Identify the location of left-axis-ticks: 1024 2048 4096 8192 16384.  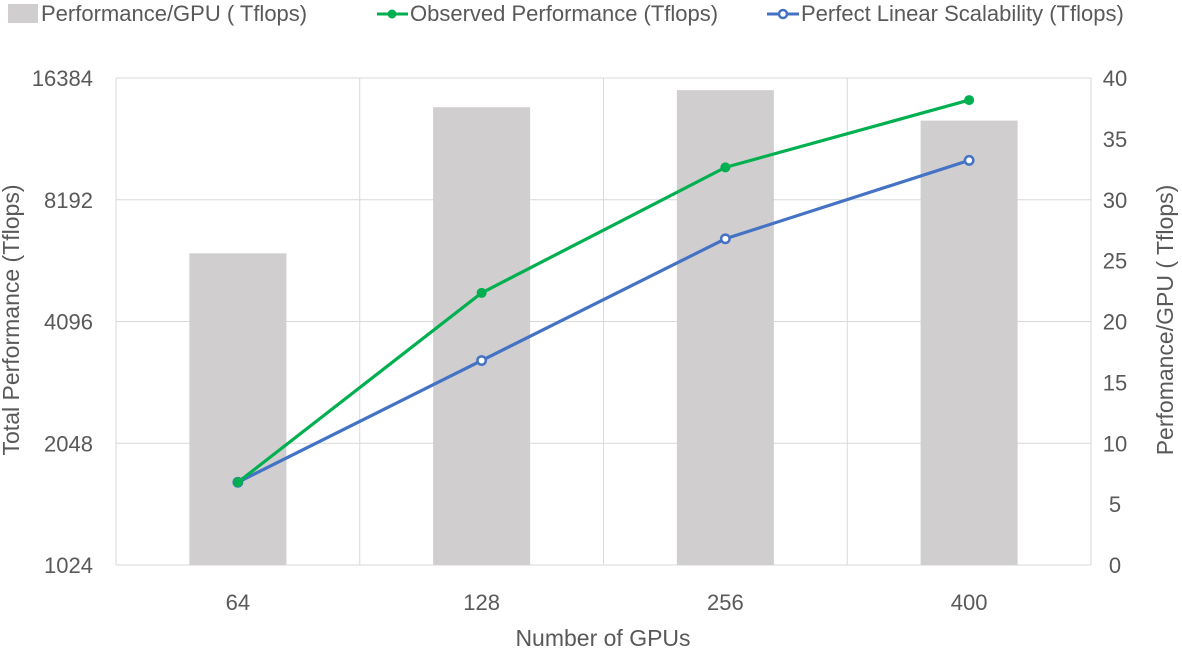
(62, 322).